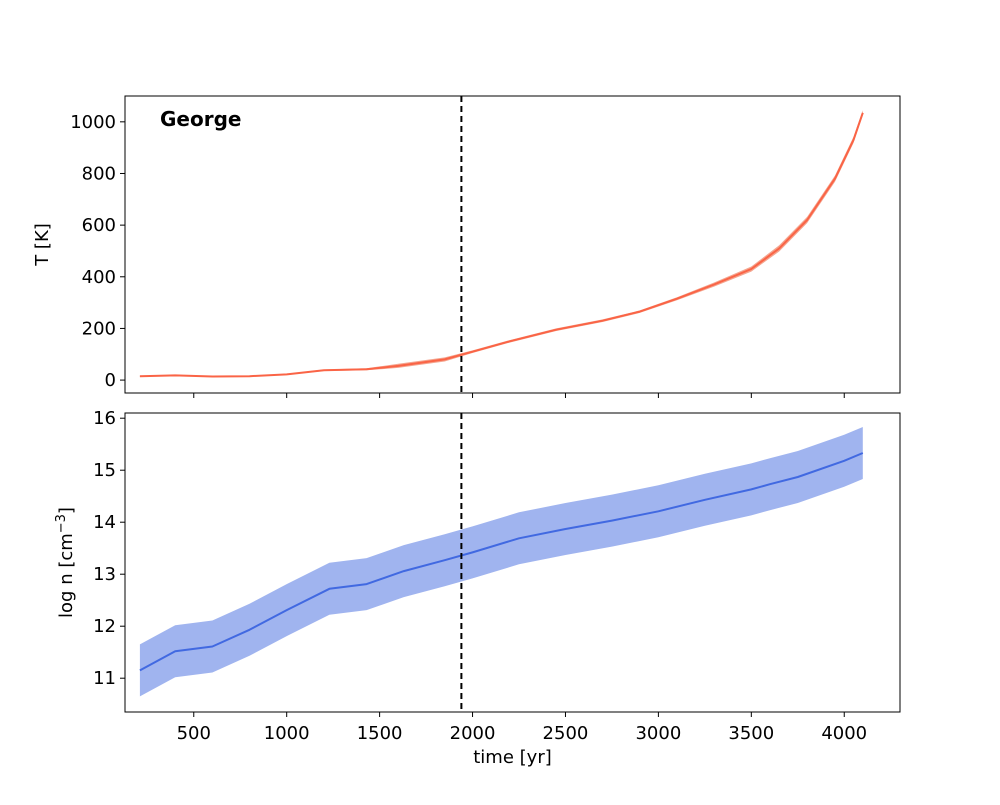 Image resolution: width=1000 pixels, height=805 pixels. I want to click on y-tick-label-0-2: 400, so click(99, 277).